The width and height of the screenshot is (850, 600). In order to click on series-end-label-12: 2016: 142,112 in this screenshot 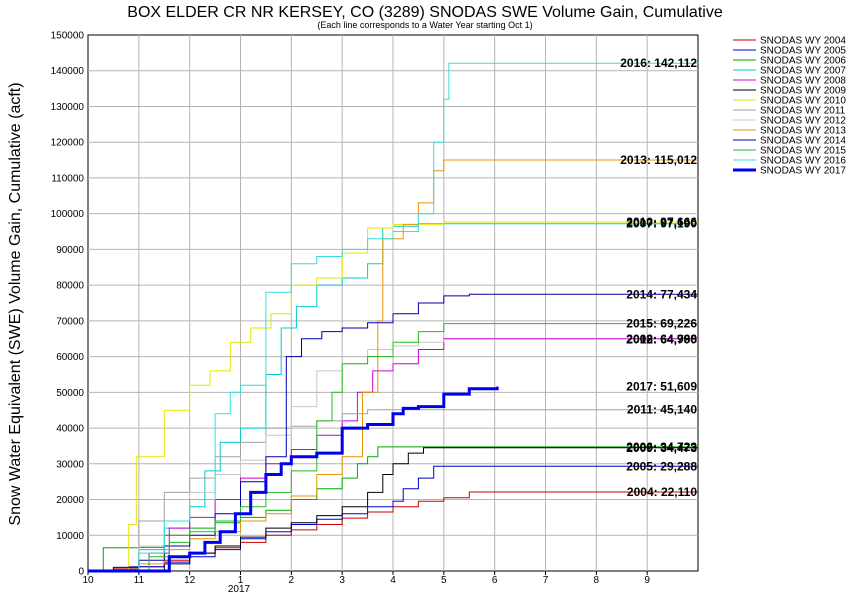, I will do `click(658, 63)`.